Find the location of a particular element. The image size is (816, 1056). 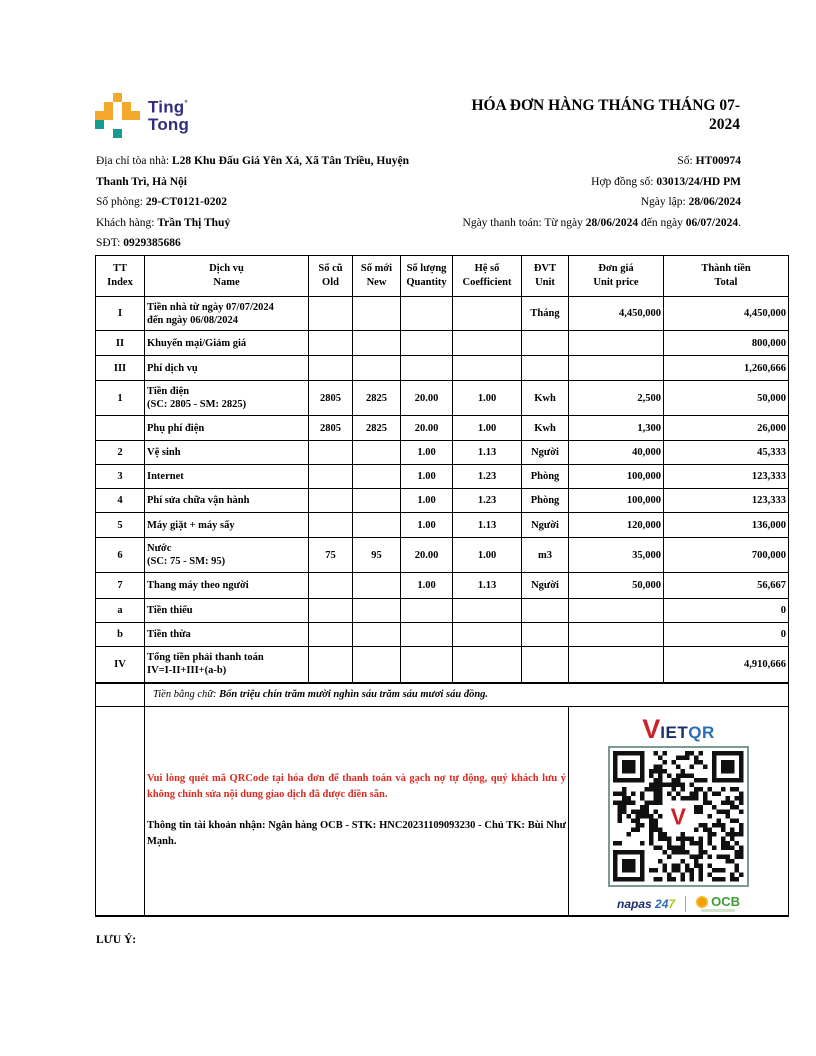

cell-tt: 6 is located at coordinates (120, 555).